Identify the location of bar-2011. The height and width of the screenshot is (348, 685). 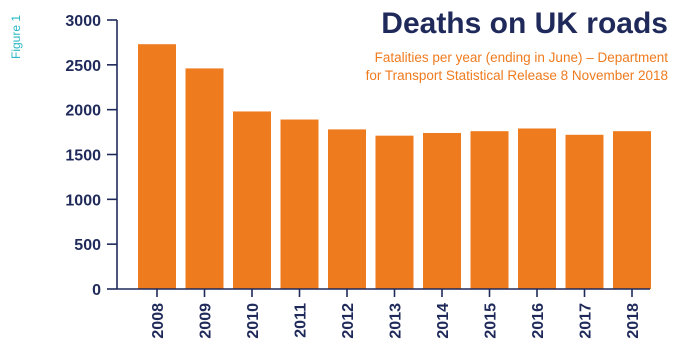
(299, 204).